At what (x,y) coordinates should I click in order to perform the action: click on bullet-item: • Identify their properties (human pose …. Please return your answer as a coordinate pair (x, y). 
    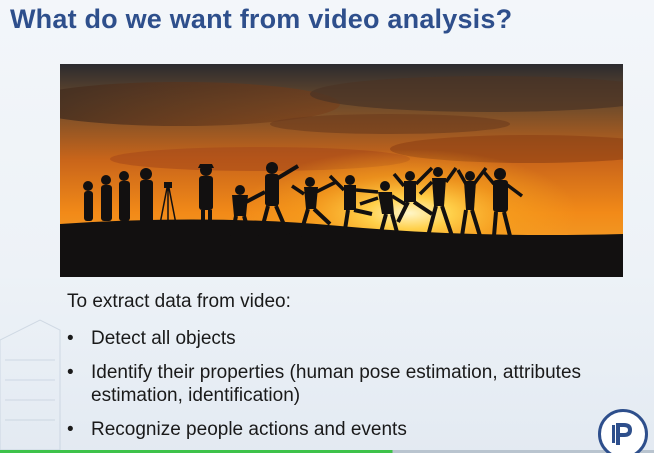
    Looking at the image, I should click on (357, 384).